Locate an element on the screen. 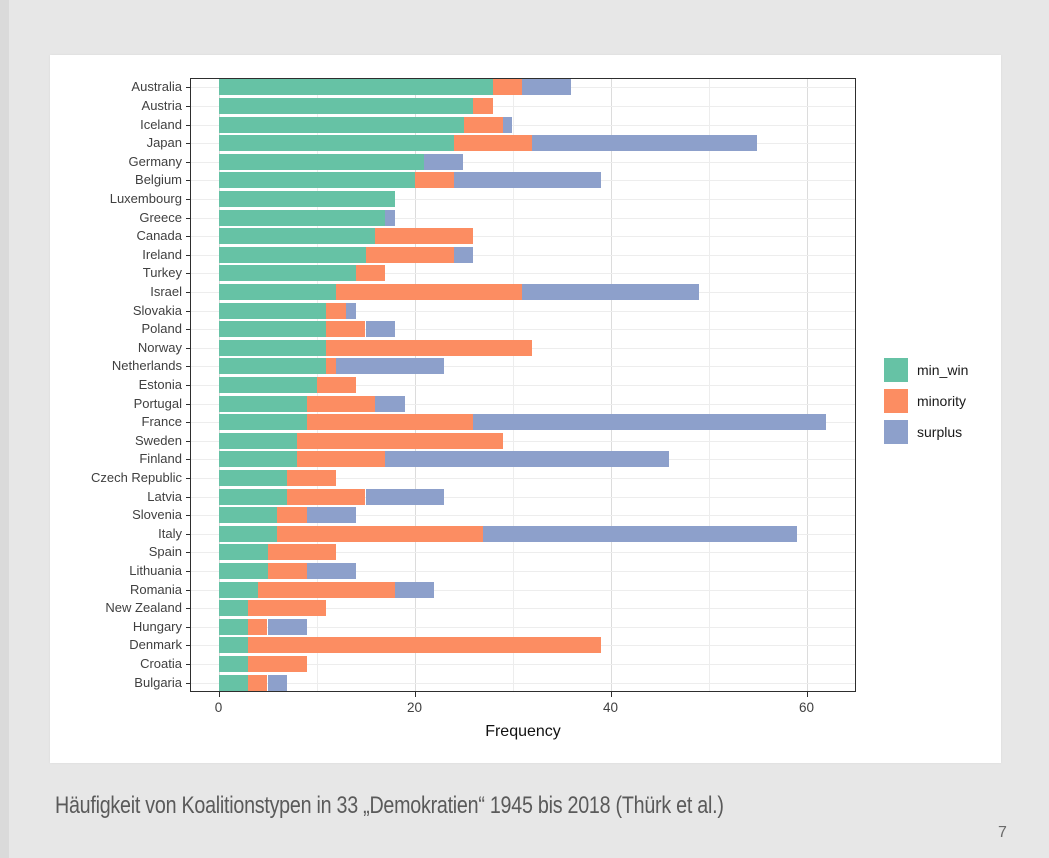 The width and height of the screenshot is (1049, 858). category-label: Norway is located at coordinates (159, 347).